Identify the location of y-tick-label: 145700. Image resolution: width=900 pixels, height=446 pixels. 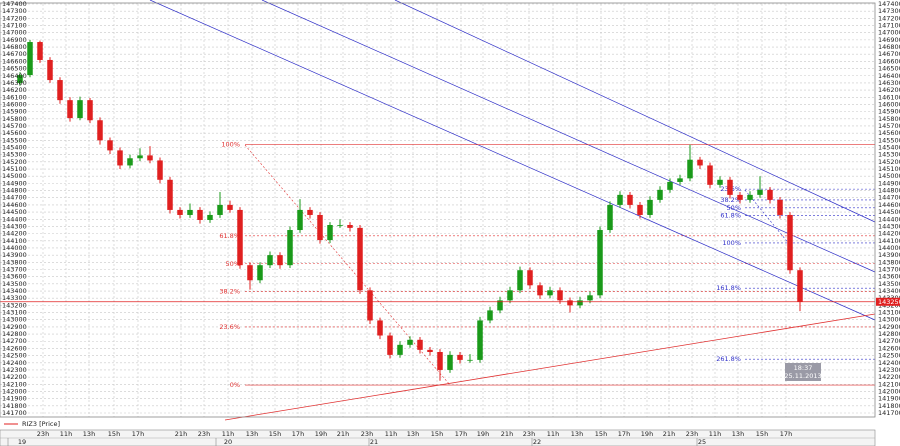
(889, 126).